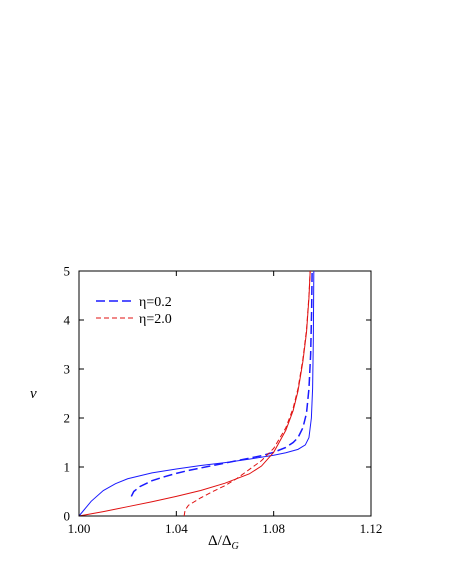  Describe the element at coordinates (67, 369) in the screenshot. I see `y-tick-label: 3` at that location.